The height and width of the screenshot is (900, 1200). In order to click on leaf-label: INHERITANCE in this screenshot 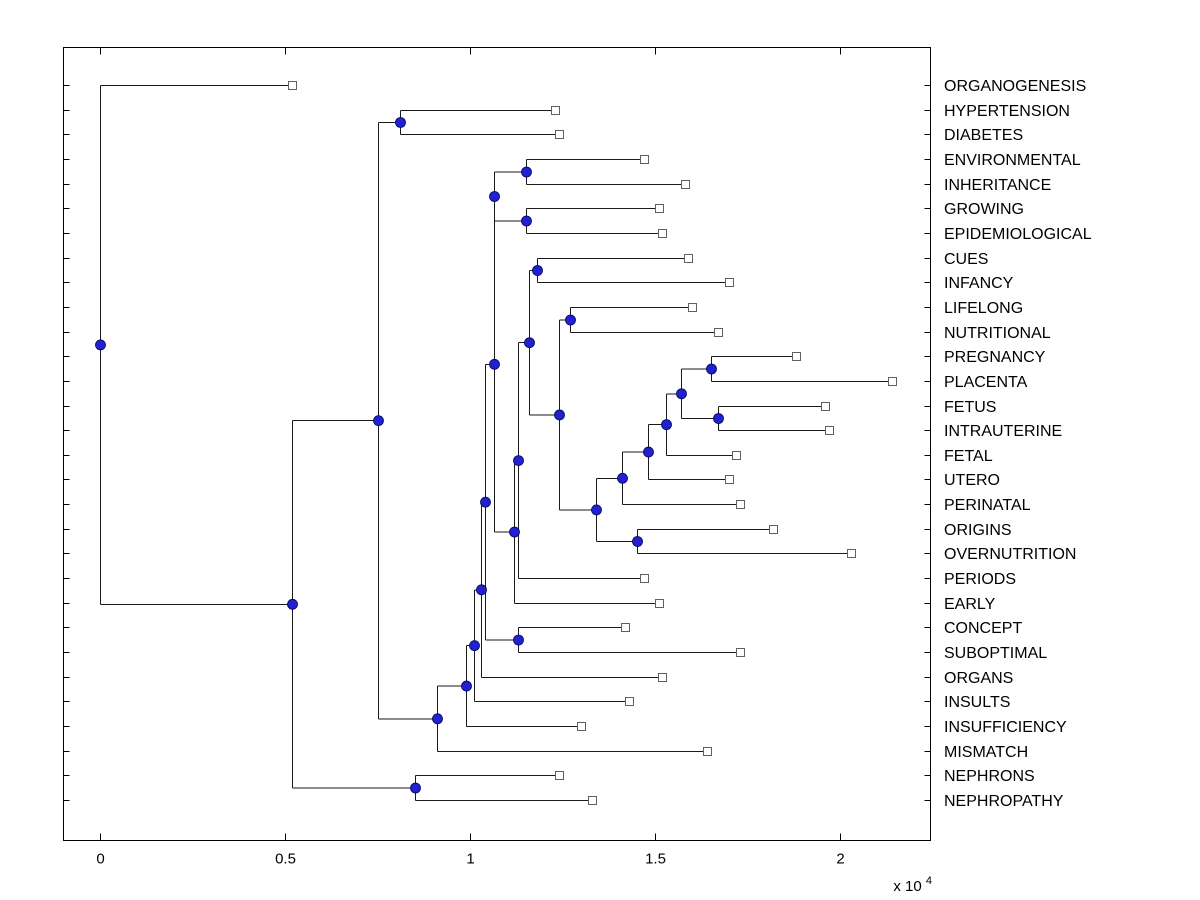, I will do `click(997, 185)`.